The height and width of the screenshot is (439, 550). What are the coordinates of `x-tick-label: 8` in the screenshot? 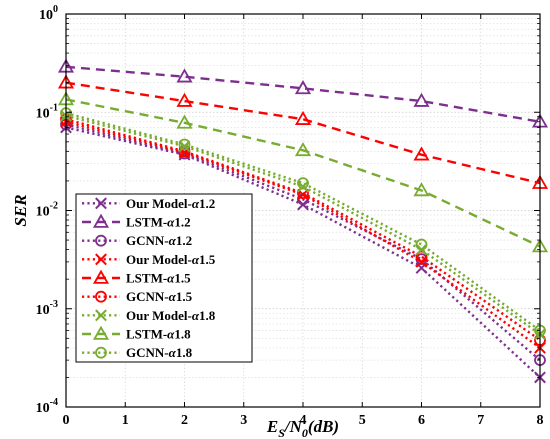 It's located at (540, 420).